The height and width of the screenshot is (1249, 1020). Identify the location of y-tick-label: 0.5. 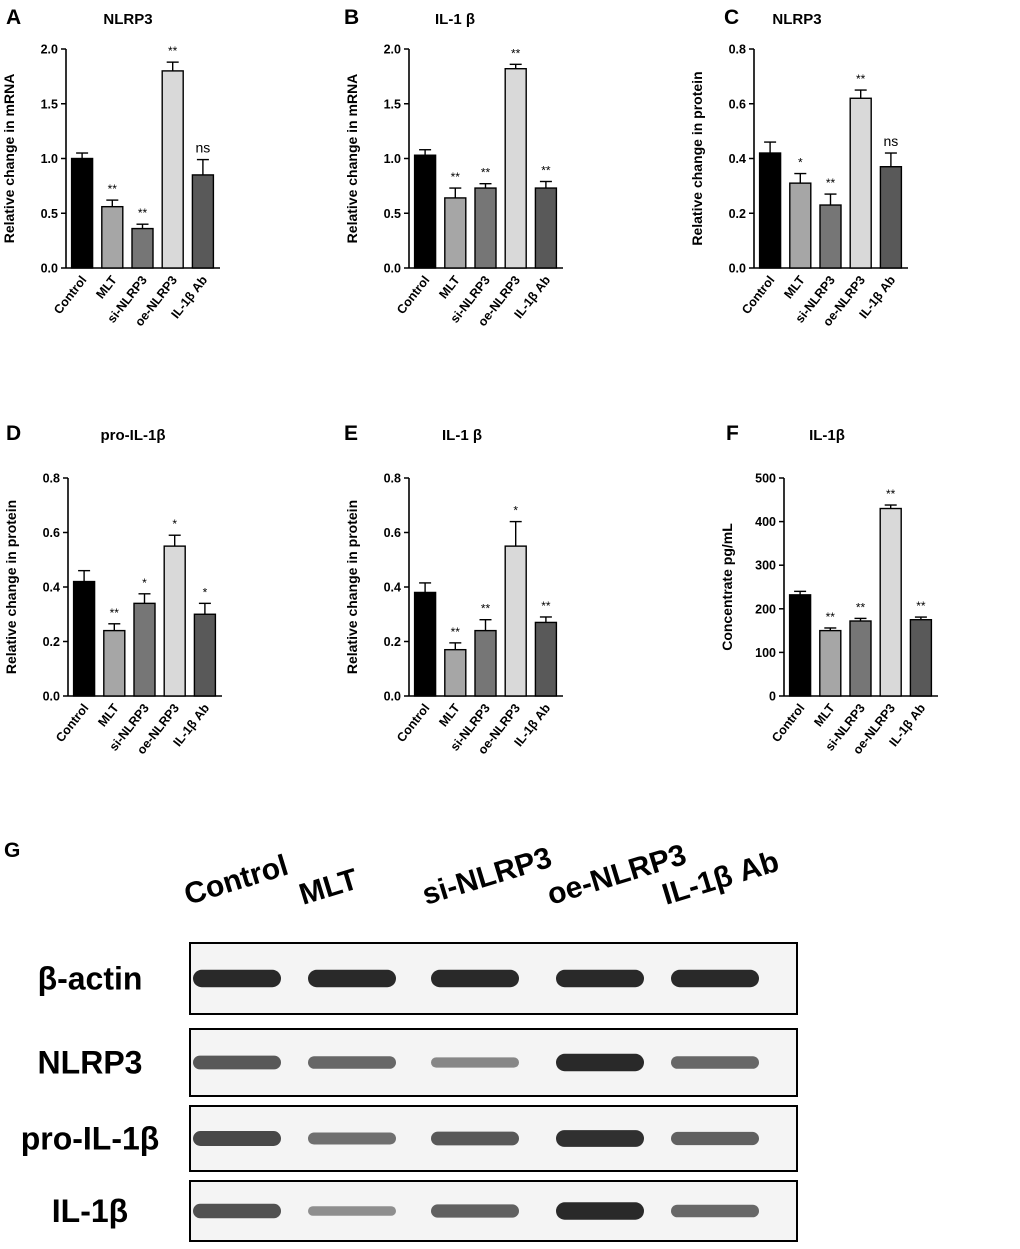
(49, 214).